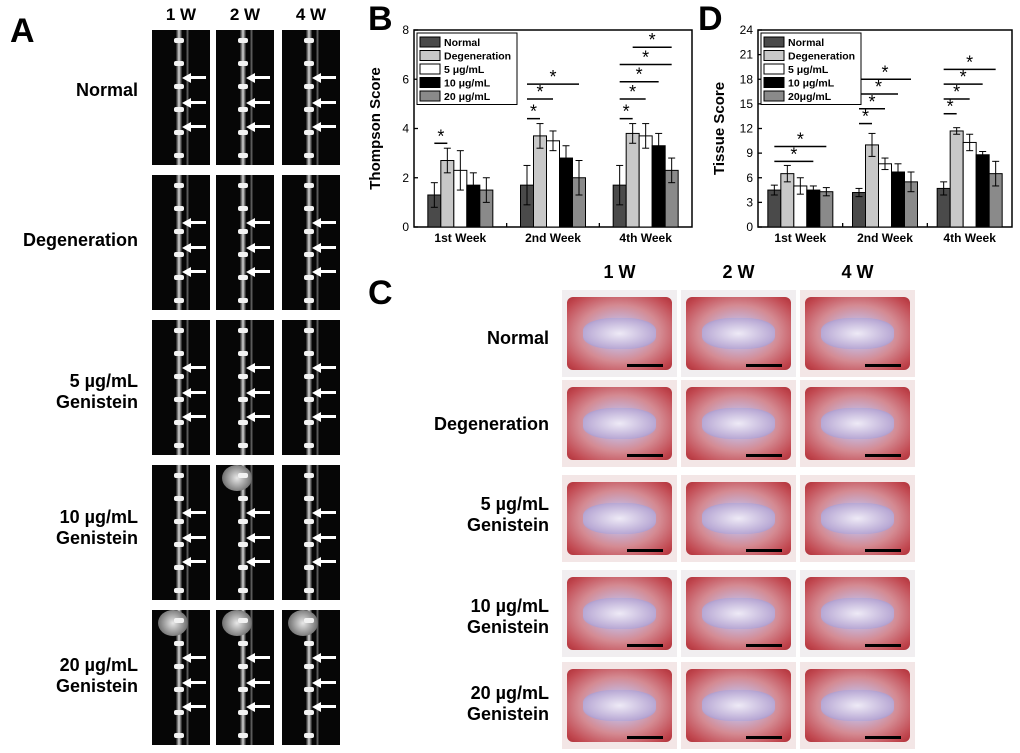 This screenshot has width=1020, height=753. I want to click on panel-label-c: C, so click(380, 293).